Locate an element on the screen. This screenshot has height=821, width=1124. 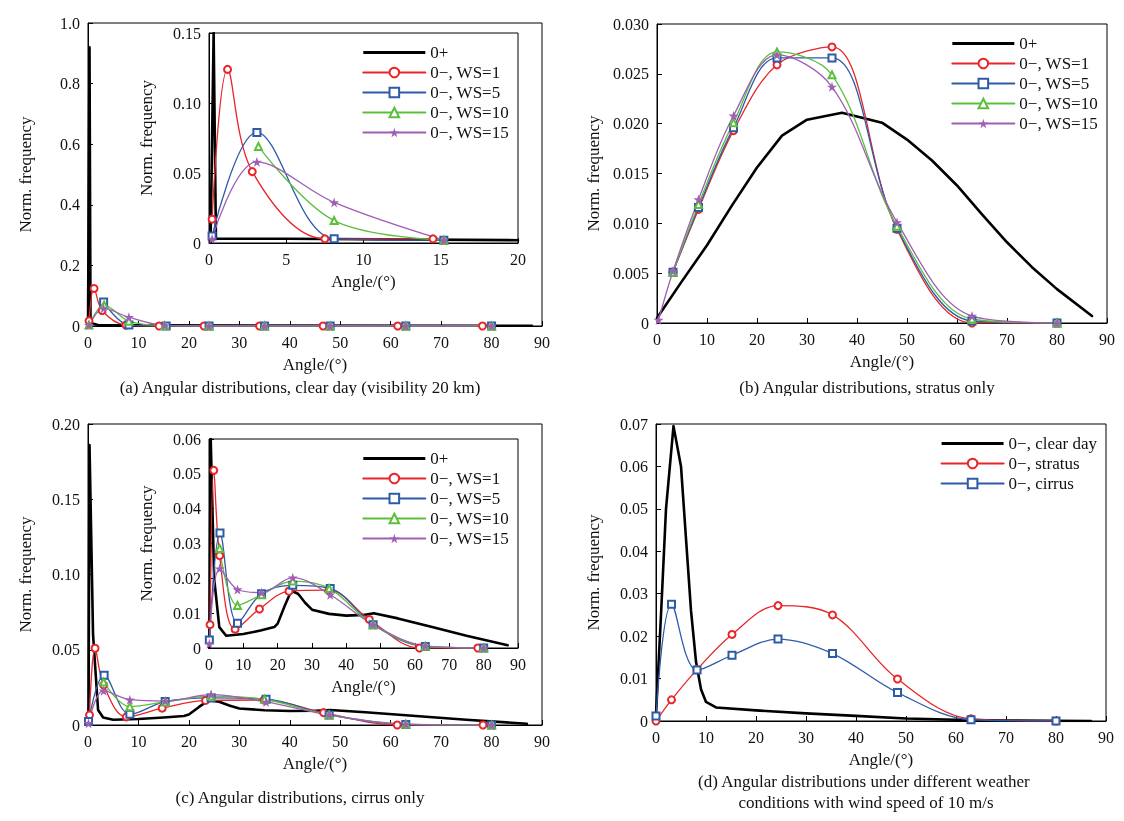
y-tick-label: 0.20 is located at coordinates (66, 424).